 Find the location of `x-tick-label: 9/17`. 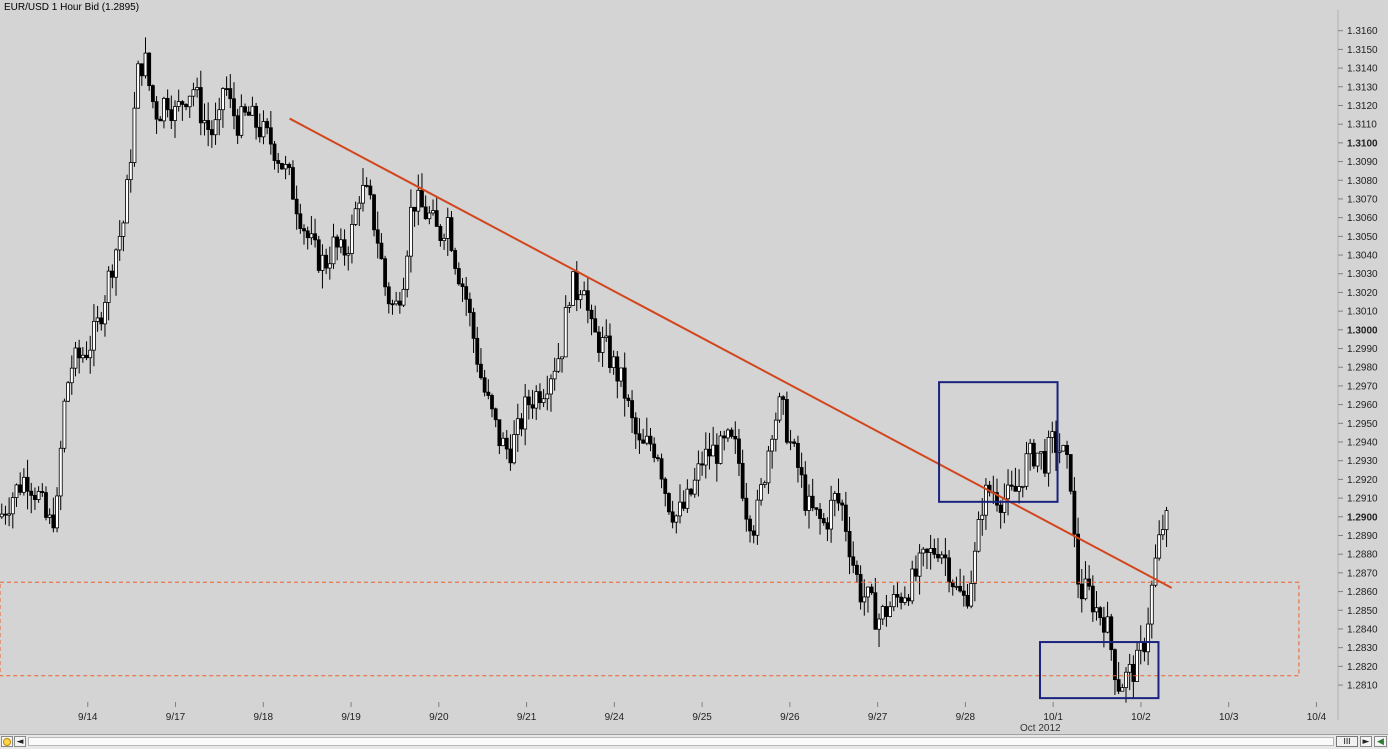

x-tick-label: 9/17 is located at coordinates (176, 717).